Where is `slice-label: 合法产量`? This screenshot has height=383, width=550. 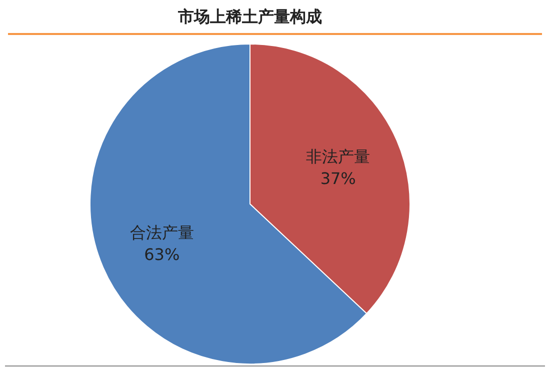
slice-label: 合法产量 is located at coordinates (162, 232).